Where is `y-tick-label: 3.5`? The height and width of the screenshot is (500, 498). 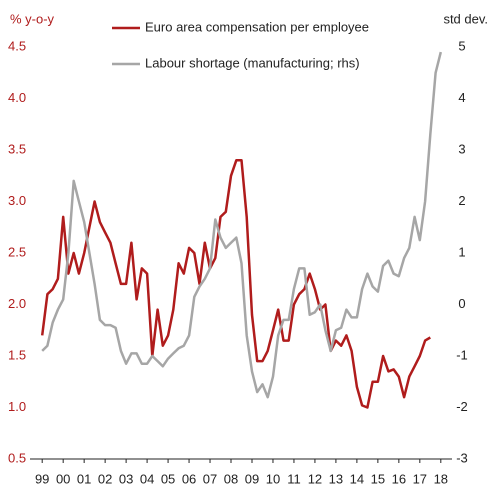
y-tick-label: 3.5 is located at coordinates (17, 148).